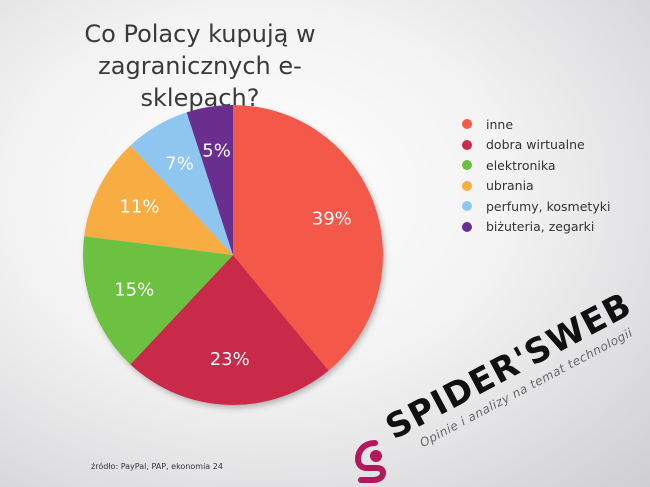 This screenshot has width=650, height=487. I want to click on pie-label-0: 39%, so click(332, 218).